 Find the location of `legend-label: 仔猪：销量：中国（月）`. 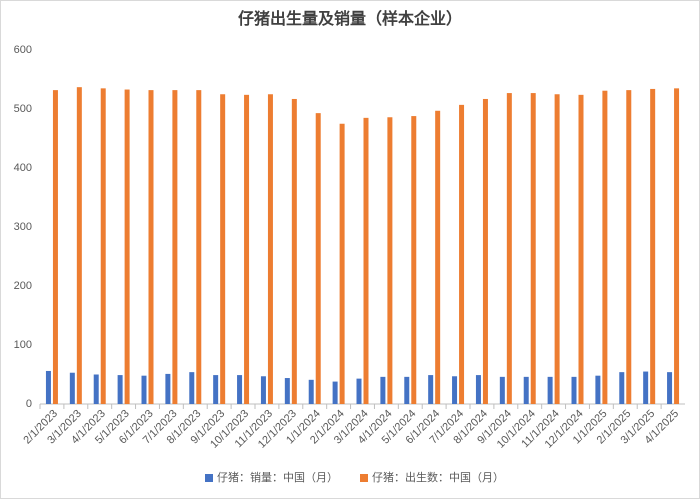

legend-label: 仔猪：销量：中国（月） is located at coordinates (277, 477).